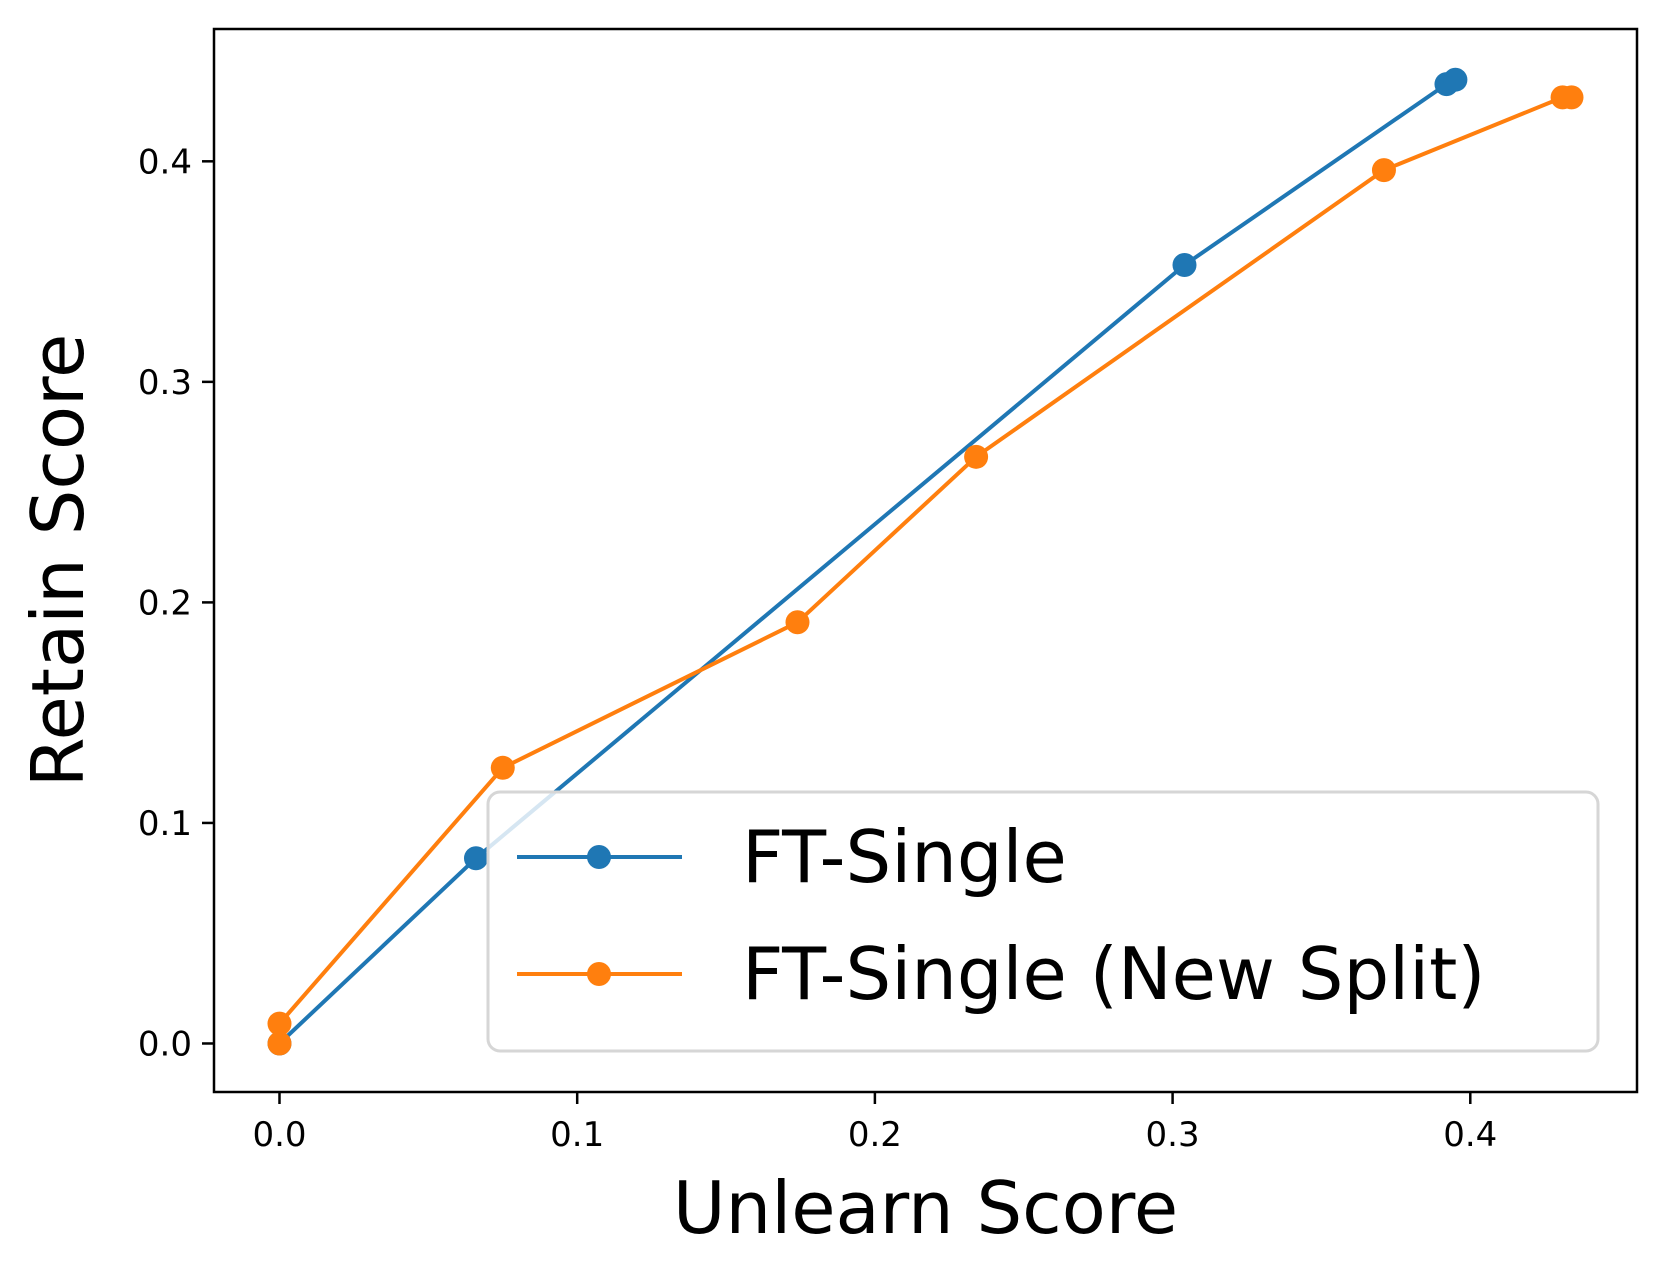  What do you see at coordinates (577, 1135) in the screenshot?
I see `x-tick-label: 0.1` at bounding box center [577, 1135].